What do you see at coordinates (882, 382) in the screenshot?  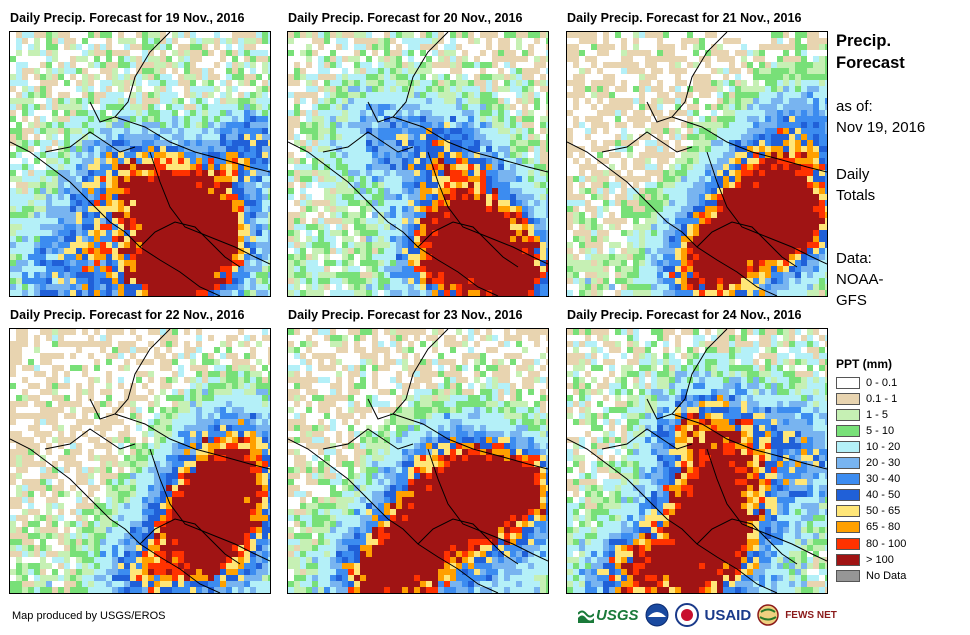 I see `legend-label: 0 - 0.1` at bounding box center [882, 382].